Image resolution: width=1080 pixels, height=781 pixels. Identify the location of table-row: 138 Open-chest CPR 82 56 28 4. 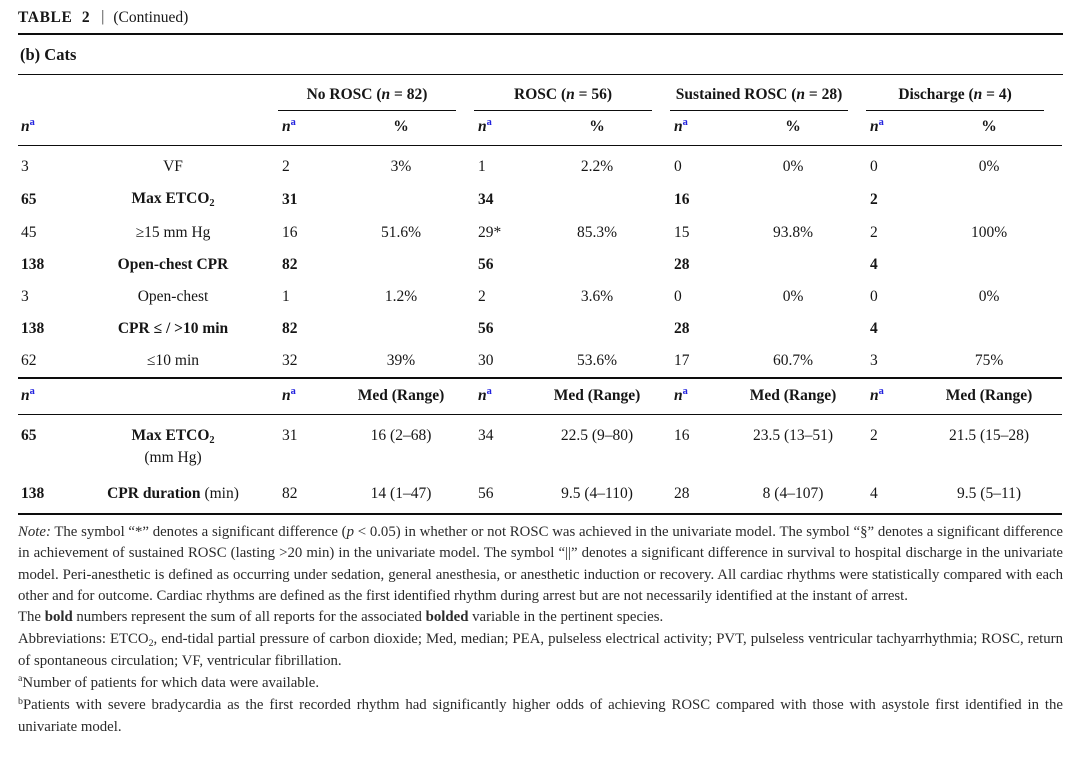
(540, 265).